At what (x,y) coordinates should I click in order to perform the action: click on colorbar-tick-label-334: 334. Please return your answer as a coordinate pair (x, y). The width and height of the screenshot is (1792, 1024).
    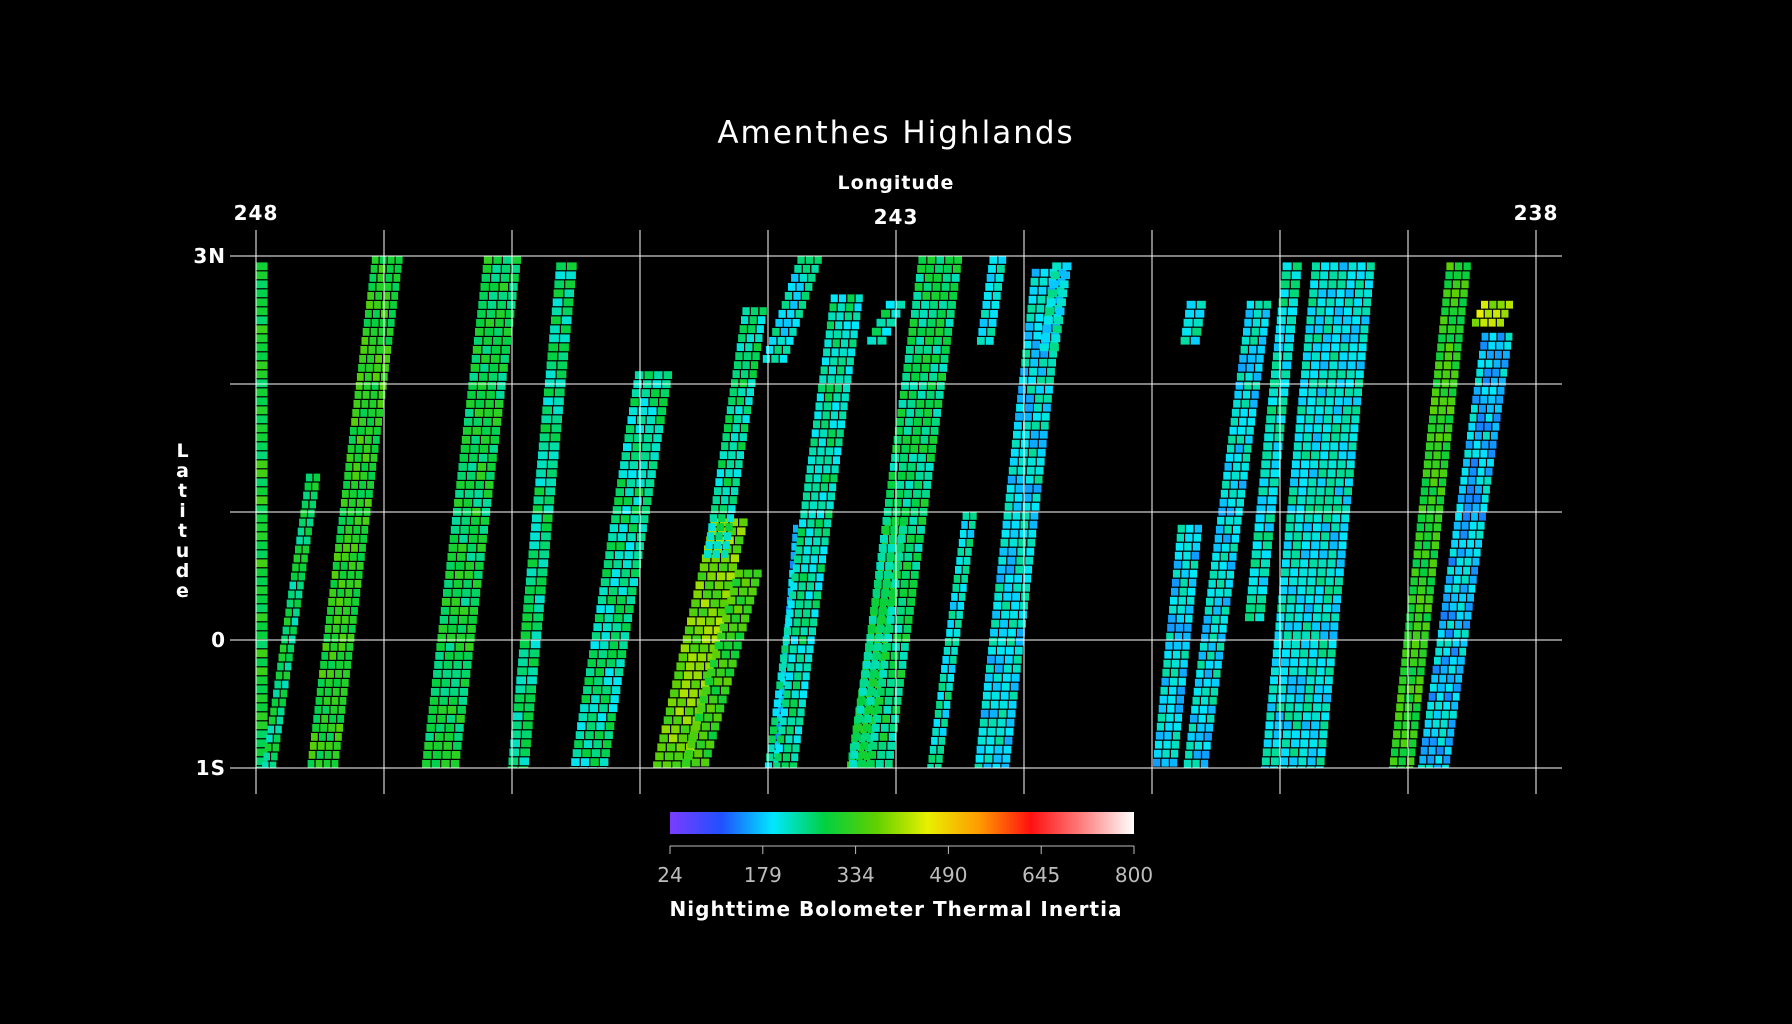
    Looking at the image, I should click on (856, 875).